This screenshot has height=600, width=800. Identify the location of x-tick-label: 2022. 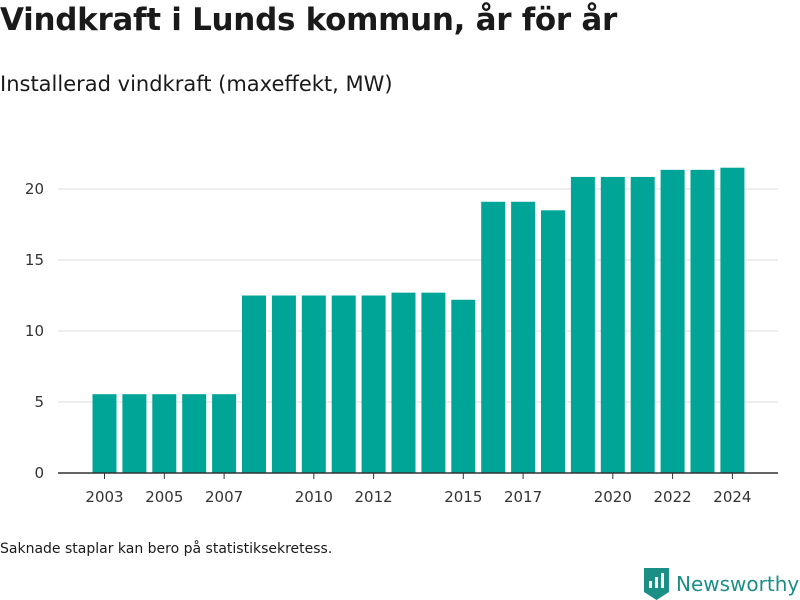
(673, 497).